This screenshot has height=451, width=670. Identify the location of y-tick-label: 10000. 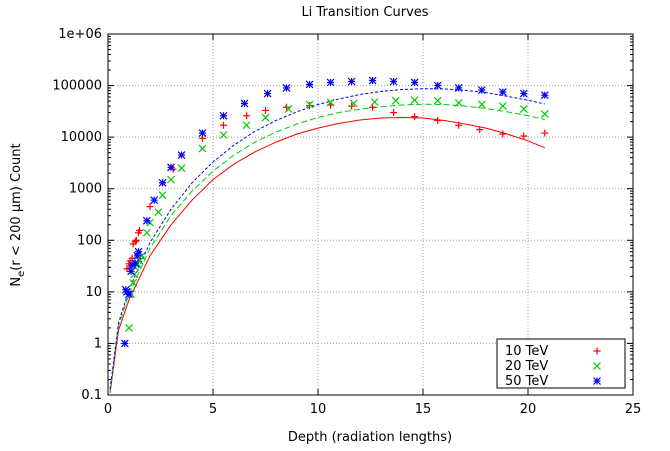
(81, 137).